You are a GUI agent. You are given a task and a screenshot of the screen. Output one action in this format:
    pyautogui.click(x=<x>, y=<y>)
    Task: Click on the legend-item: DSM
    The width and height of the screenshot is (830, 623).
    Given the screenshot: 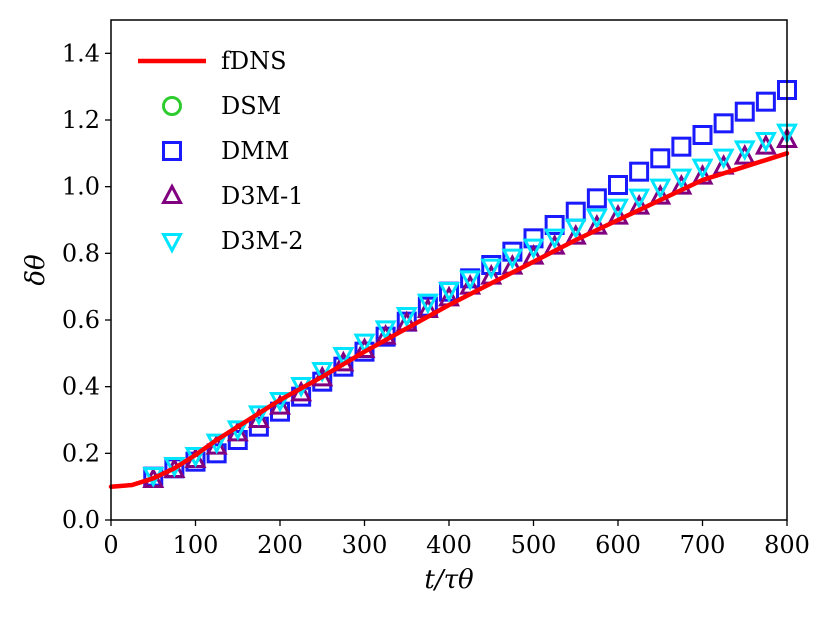 What is the action you would take?
    pyautogui.click(x=221, y=106)
    